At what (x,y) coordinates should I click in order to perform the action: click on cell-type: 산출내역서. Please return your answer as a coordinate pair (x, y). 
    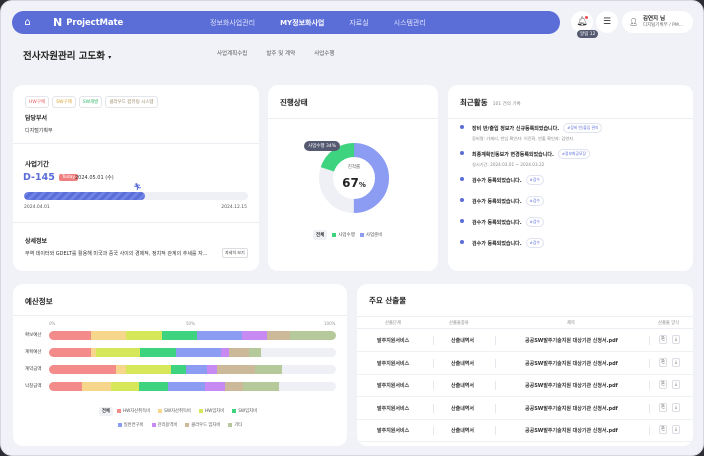
    Looking at the image, I should click on (463, 408).